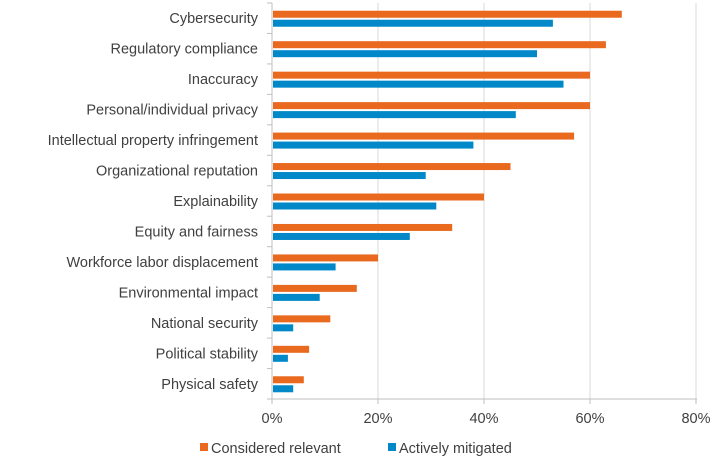  What do you see at coordinates (207, 354) in the screenshot?
I see `category-label: Political stability` at bounding box center [207, 354].